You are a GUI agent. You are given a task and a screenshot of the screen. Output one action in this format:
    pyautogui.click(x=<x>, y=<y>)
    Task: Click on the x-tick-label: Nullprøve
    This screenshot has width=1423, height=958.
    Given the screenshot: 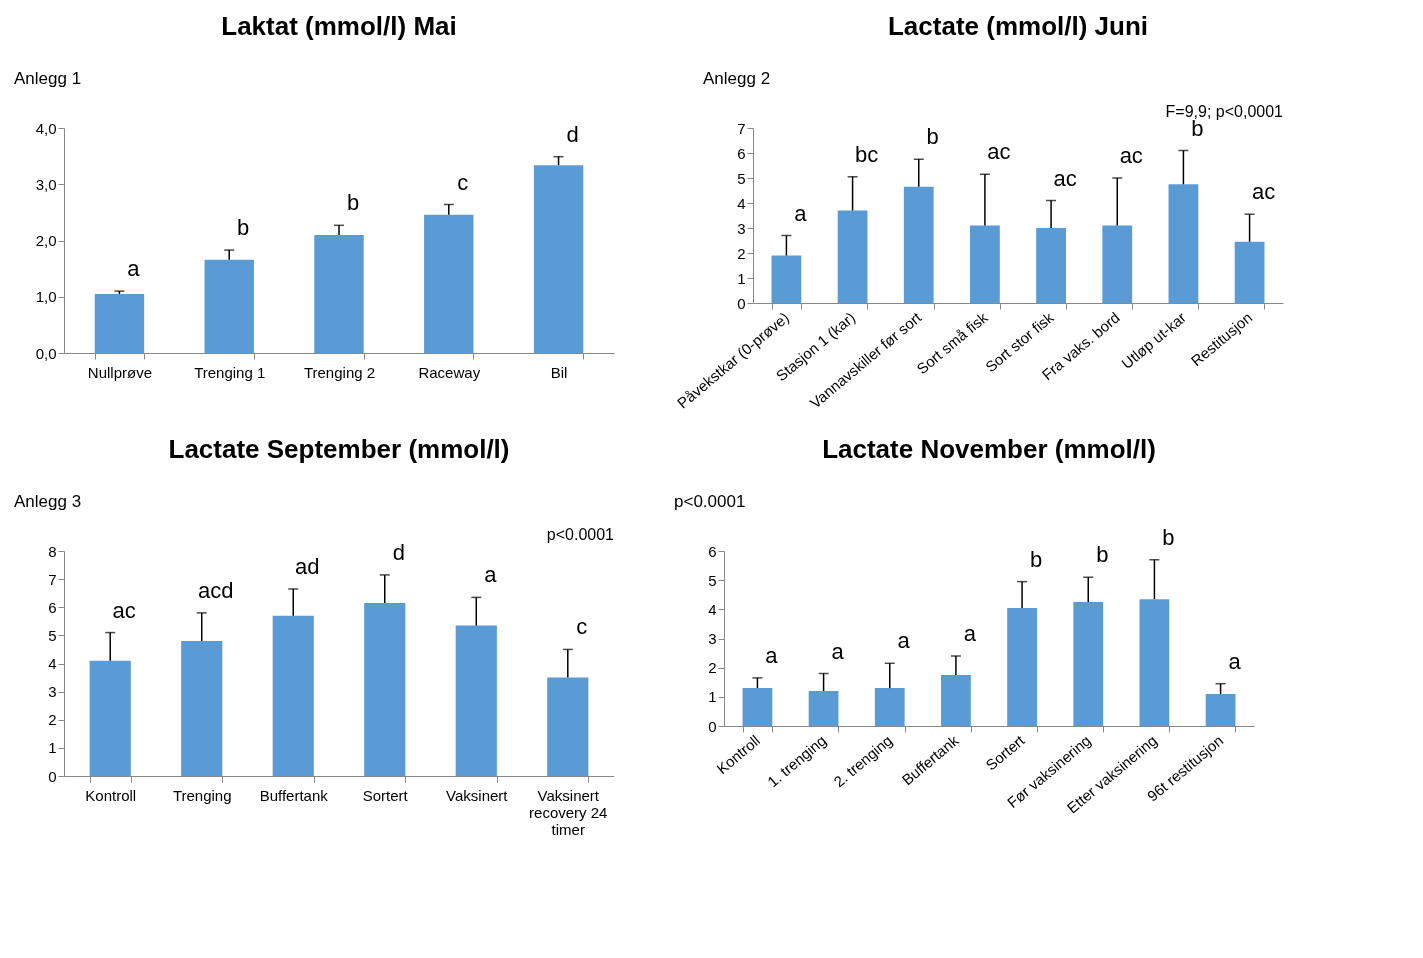 What is the action you would take?
    pyautogui.click(x=120, y=372)
    